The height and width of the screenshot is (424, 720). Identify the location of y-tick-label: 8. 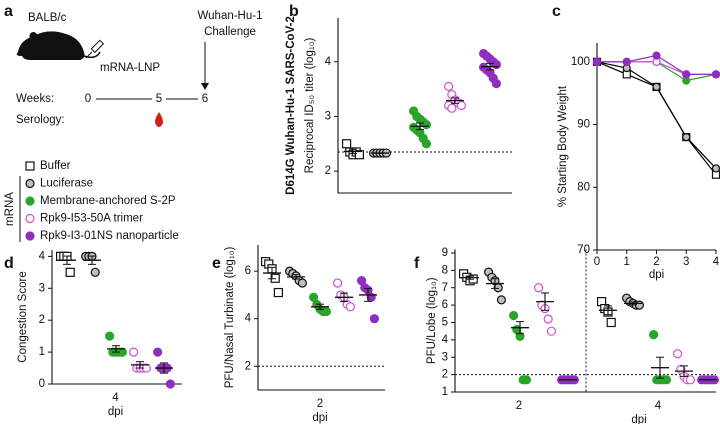
(445, 270).